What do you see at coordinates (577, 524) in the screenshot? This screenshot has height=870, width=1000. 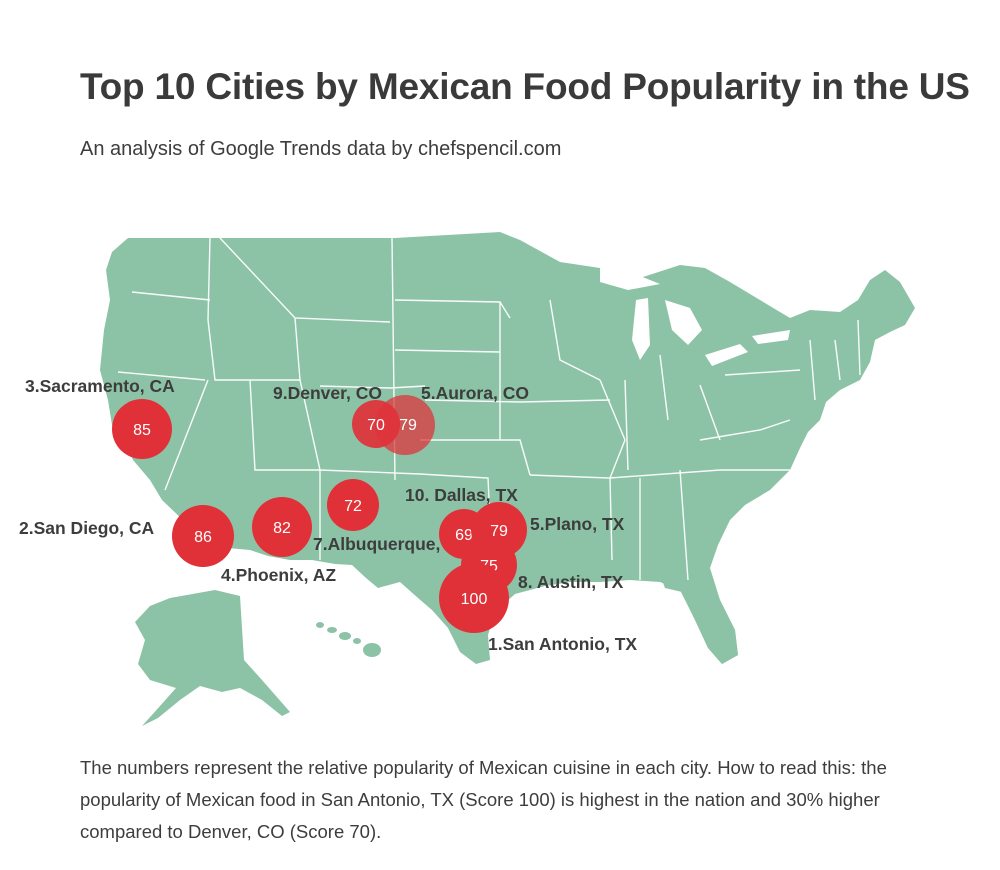 I see `label-plano: 5.Plano, TX` at bounding box center [577, 524].